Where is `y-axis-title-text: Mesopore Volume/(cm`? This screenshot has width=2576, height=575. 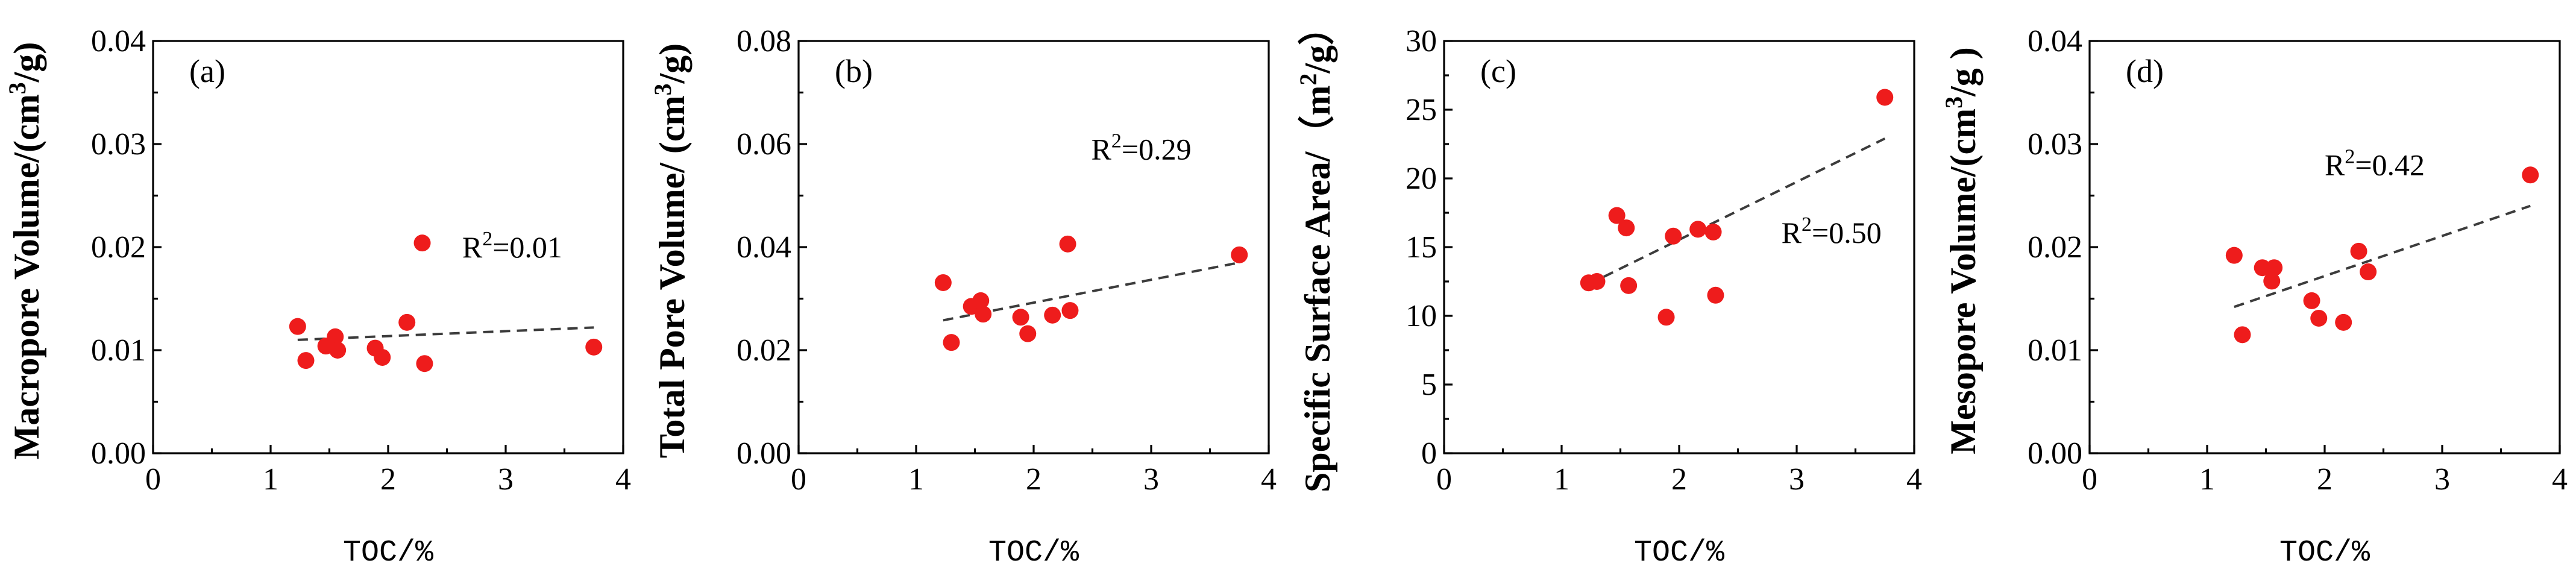
y-axis-title-text: Mesopore Volume/(cm is located at coordinates (1963, 281).